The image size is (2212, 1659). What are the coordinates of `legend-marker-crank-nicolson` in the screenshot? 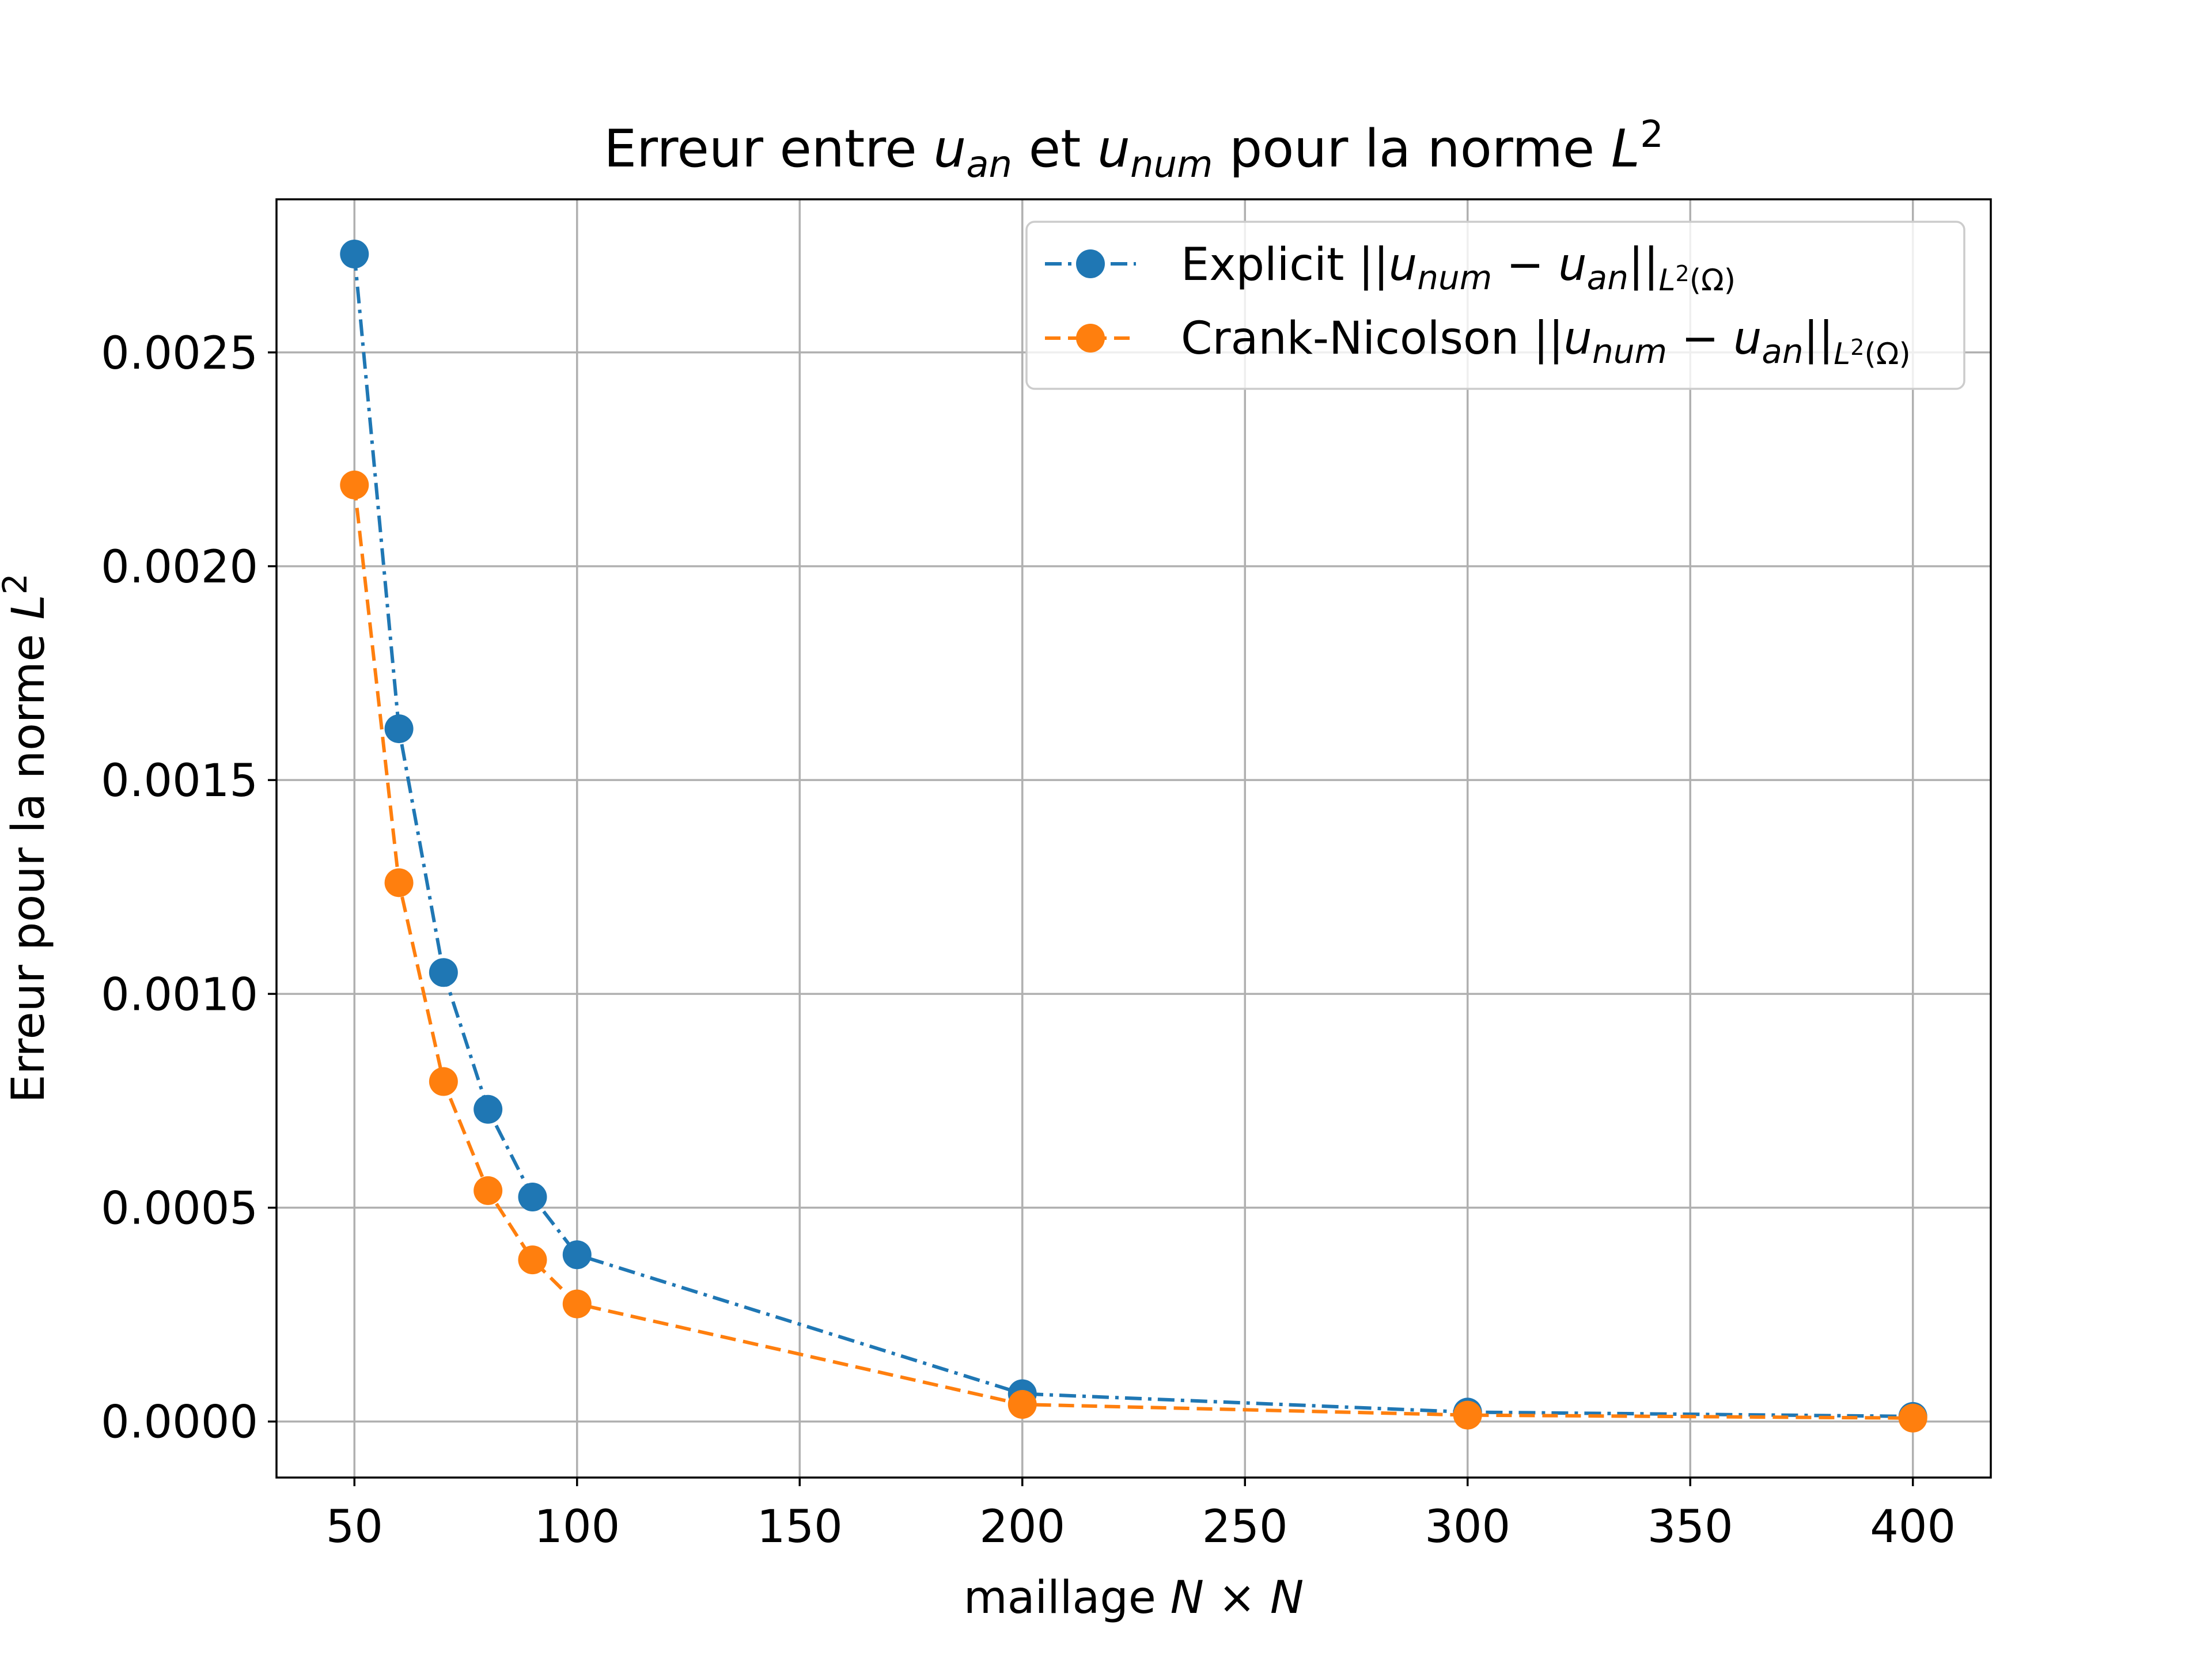 It's located at (1090, 338).